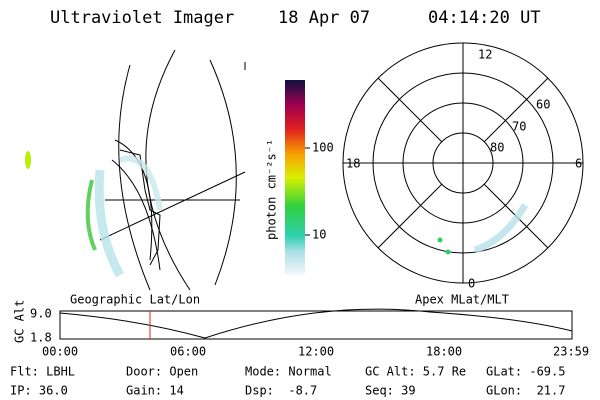 Image resolution: width=600 pixels, height=400 pixels. I want to click on footer-field: Flt: LBHL, so click(42, 372).